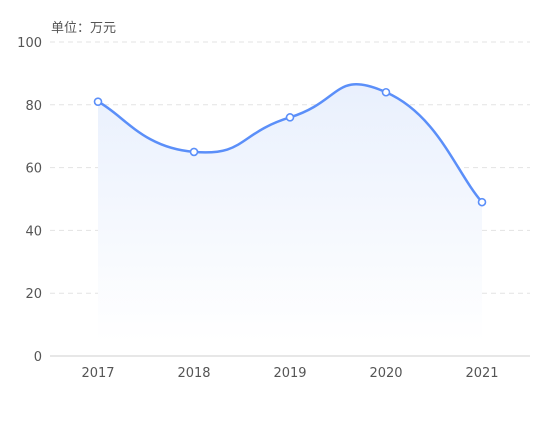  What do you see at coordinates (97, 373) in the screenshot?
I see `x-tick-label: 2017` at bounding box center [97, 373].